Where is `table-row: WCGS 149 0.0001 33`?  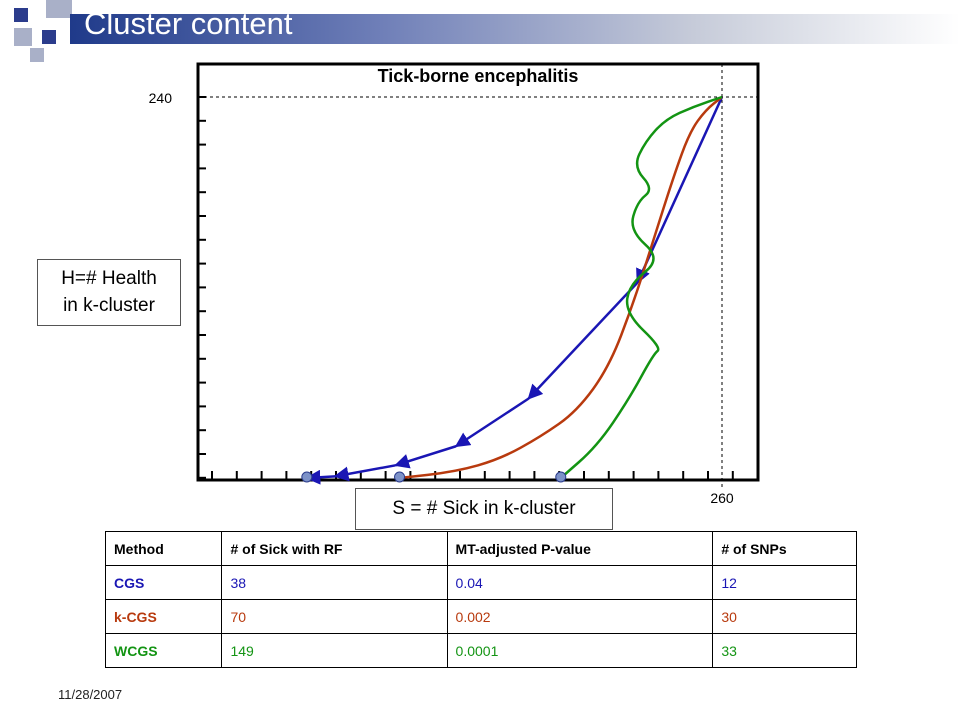
table-row: WCGS 149 0.0001 33 is located at coordinates (480, 650).